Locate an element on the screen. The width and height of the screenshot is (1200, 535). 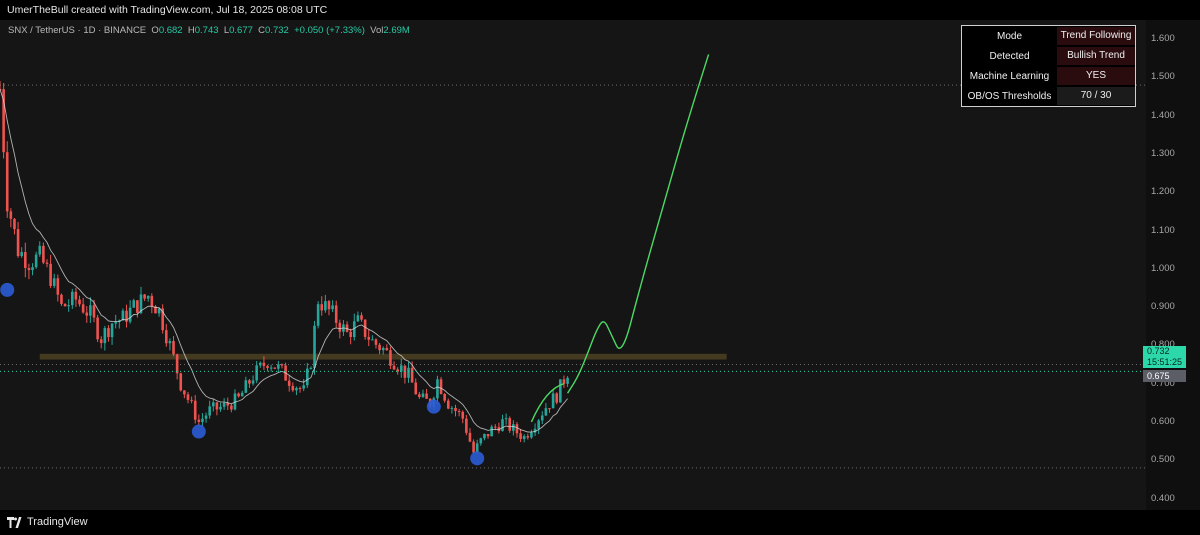
table-key: Detected is located at coordinates (1009, 56).